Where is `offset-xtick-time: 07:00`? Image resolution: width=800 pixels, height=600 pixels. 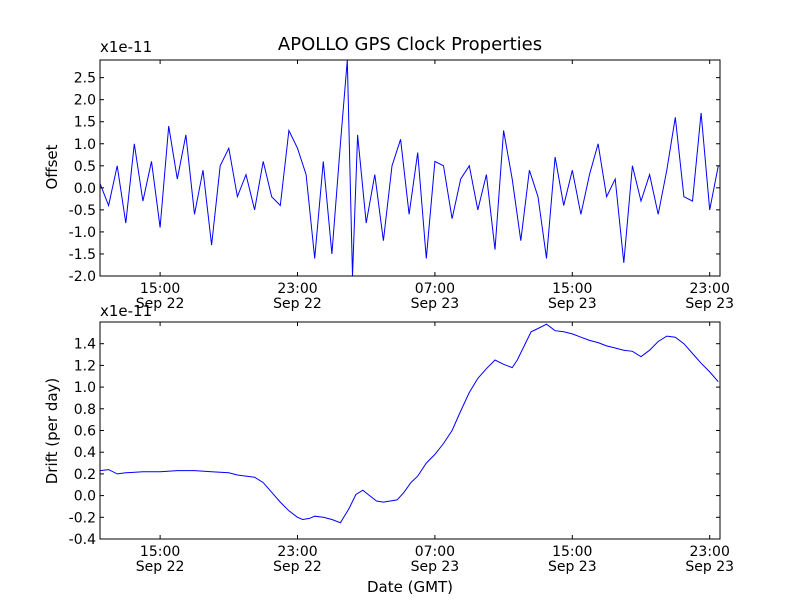 offset-xtick-time: 07:00 is located at coordinates (435, 289).